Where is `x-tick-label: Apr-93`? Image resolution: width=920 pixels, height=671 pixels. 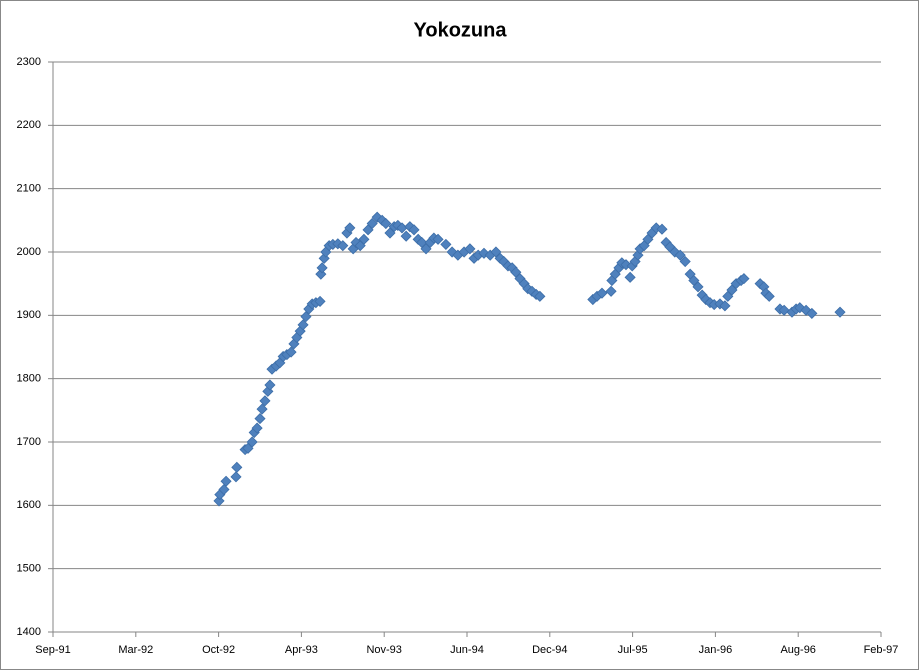 x-tick-label: Apr-93 is located at coordinates (301, 650).